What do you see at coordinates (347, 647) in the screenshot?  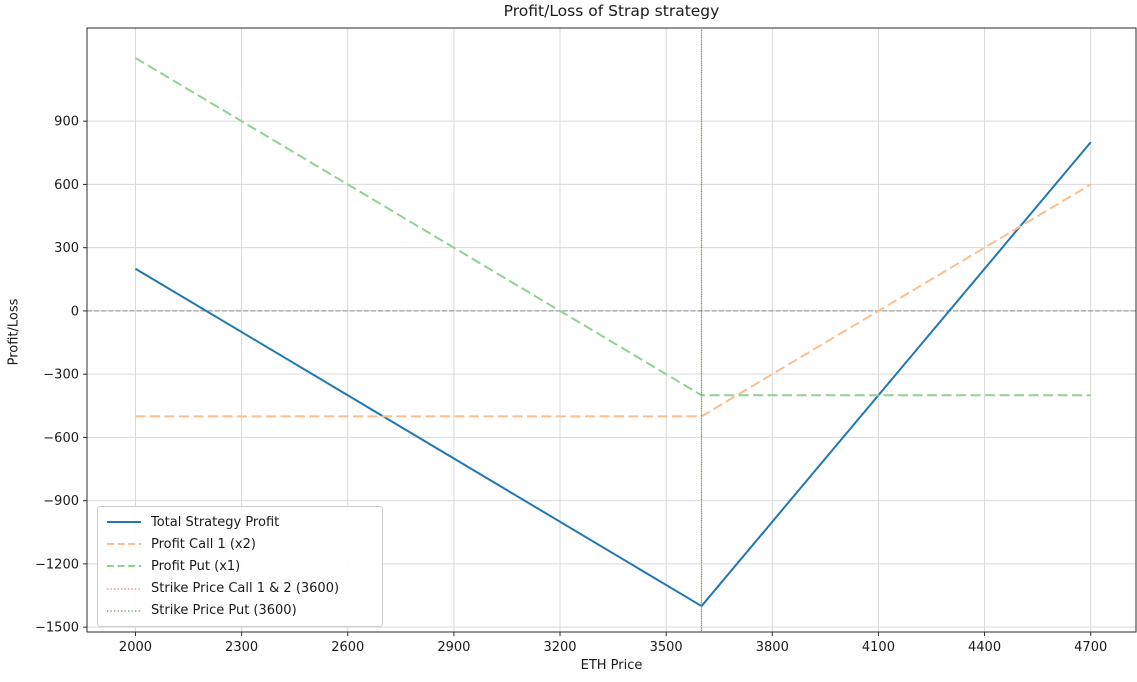 I see `x-tick-label: 2600` at bounding box center [347, 647].